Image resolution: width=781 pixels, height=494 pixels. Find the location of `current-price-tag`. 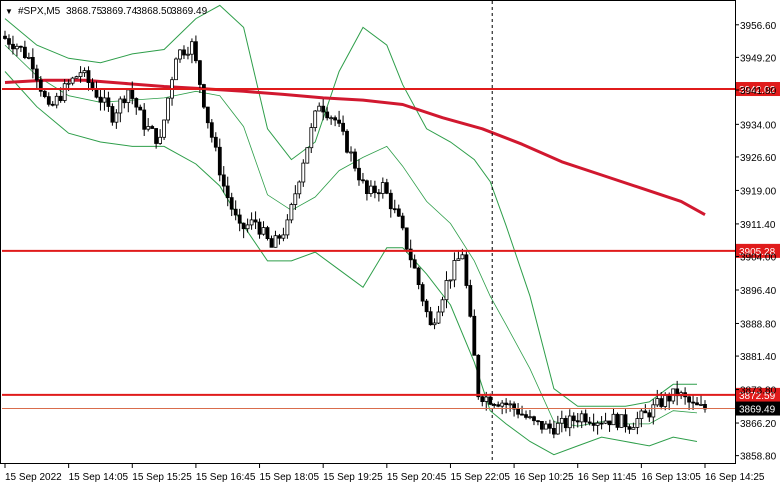

current-price-tag is located at coordinates (758, 408).